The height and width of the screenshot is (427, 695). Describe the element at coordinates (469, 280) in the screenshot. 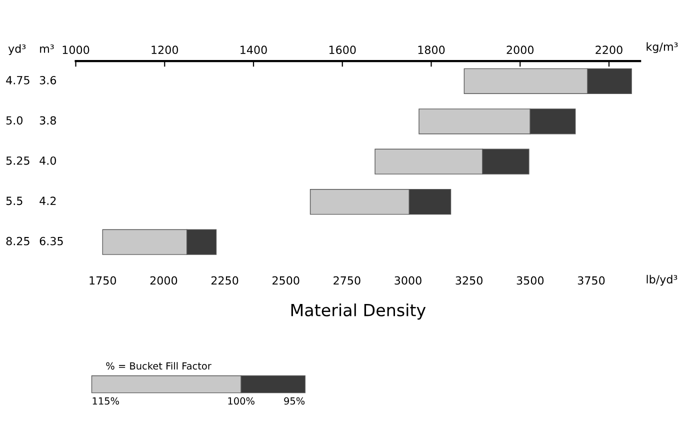

I see `x-tick-label: 3250` at that location.